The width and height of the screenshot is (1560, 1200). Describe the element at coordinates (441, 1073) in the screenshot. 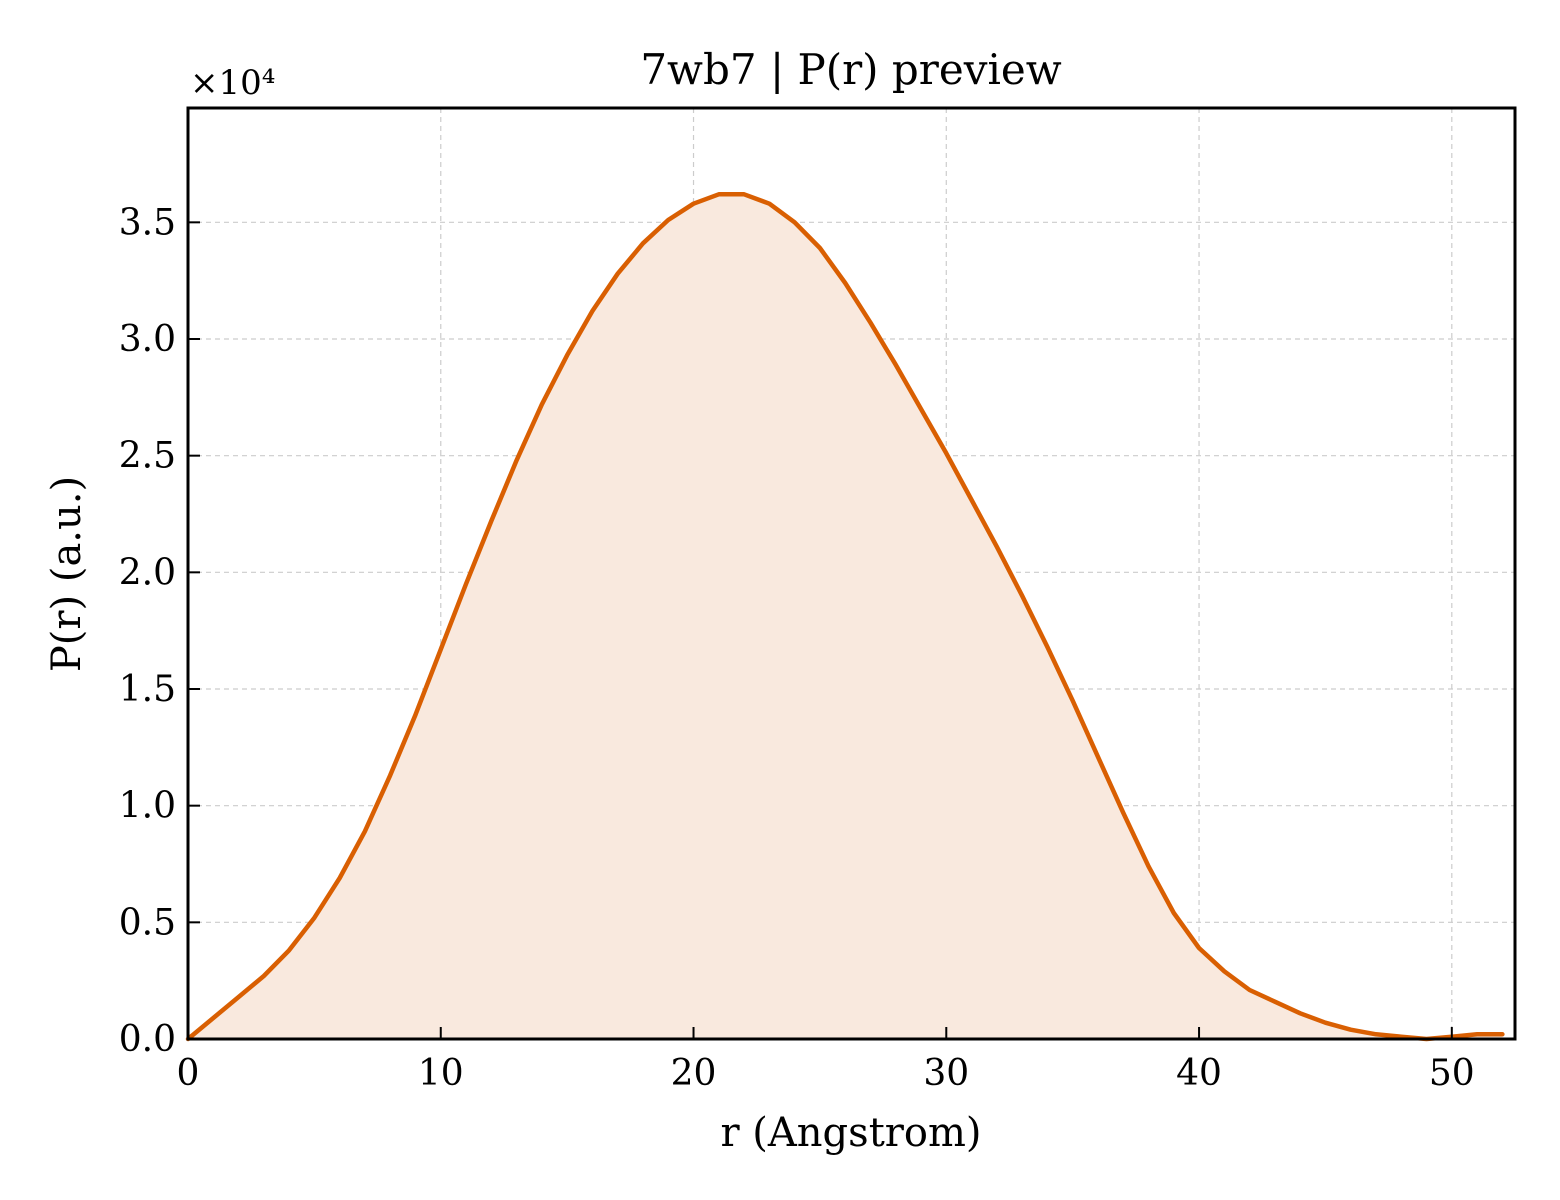

I see `x-tick-label: 10` at that location.